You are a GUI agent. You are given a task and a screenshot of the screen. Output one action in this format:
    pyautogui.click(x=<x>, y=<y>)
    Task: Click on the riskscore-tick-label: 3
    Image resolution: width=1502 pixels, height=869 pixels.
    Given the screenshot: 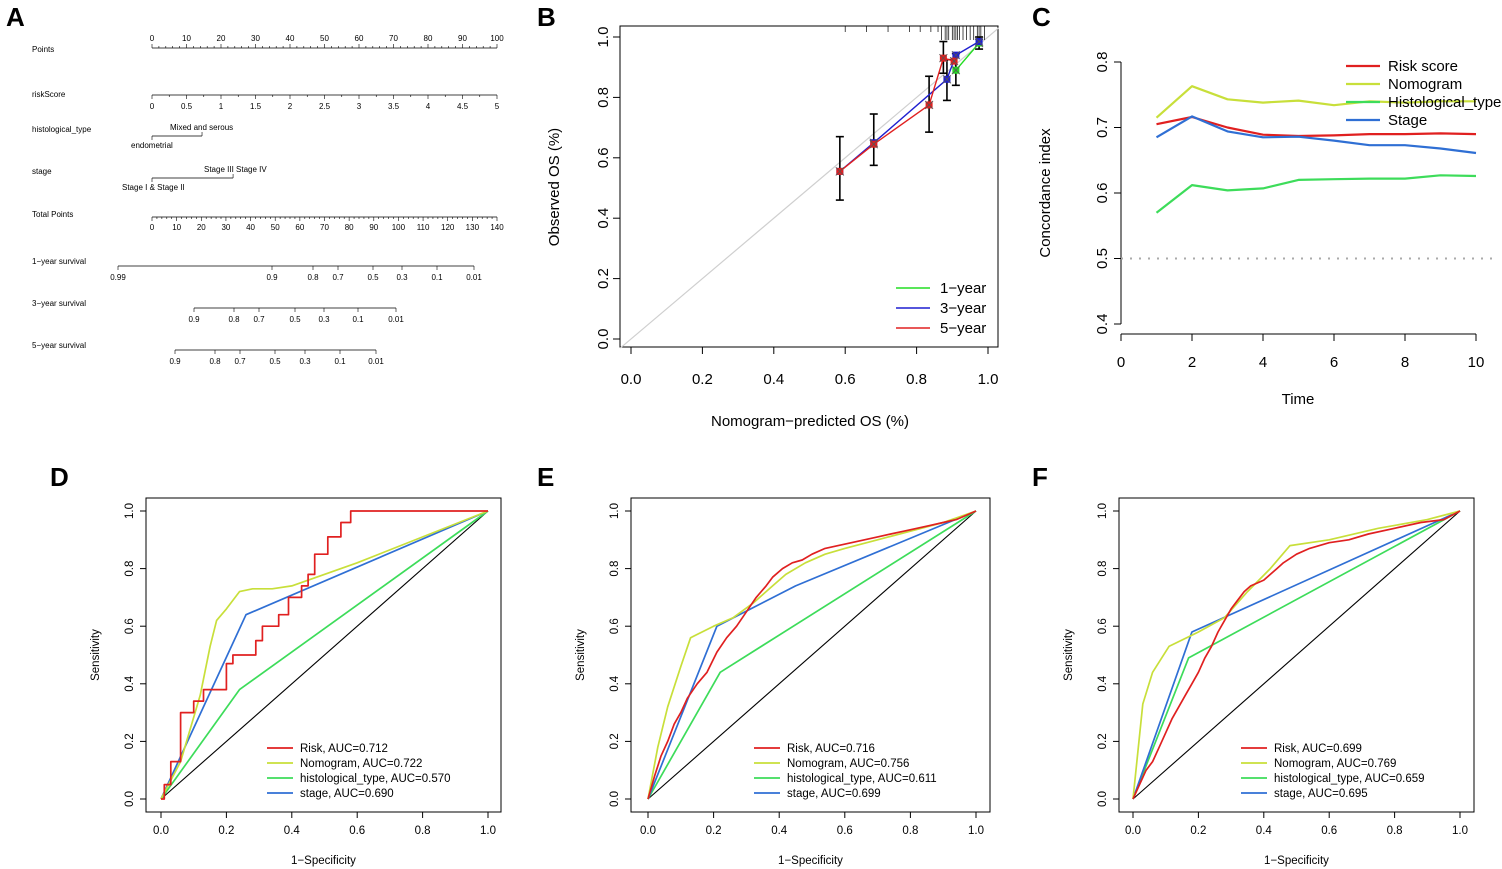 What is the action you would take?
    pyautogui.click(x=359, y=106)
    